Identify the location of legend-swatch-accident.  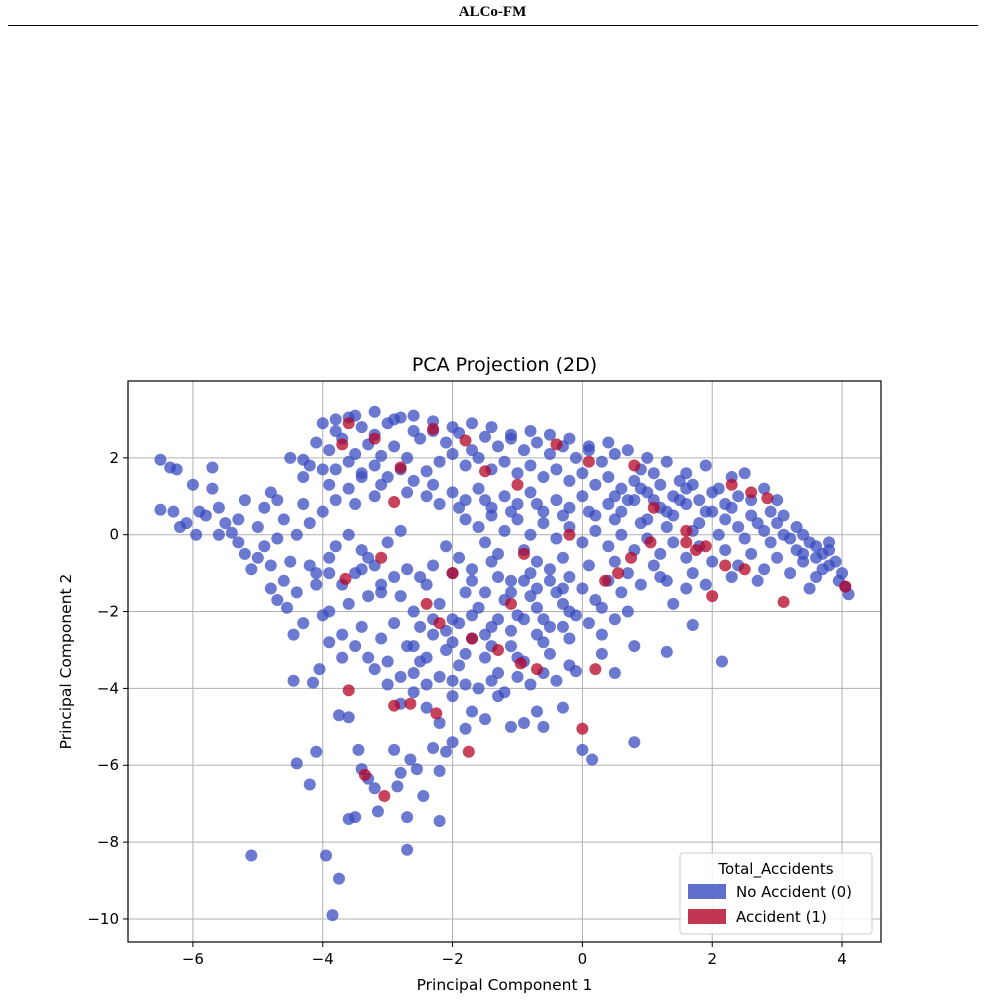
(707, 916).